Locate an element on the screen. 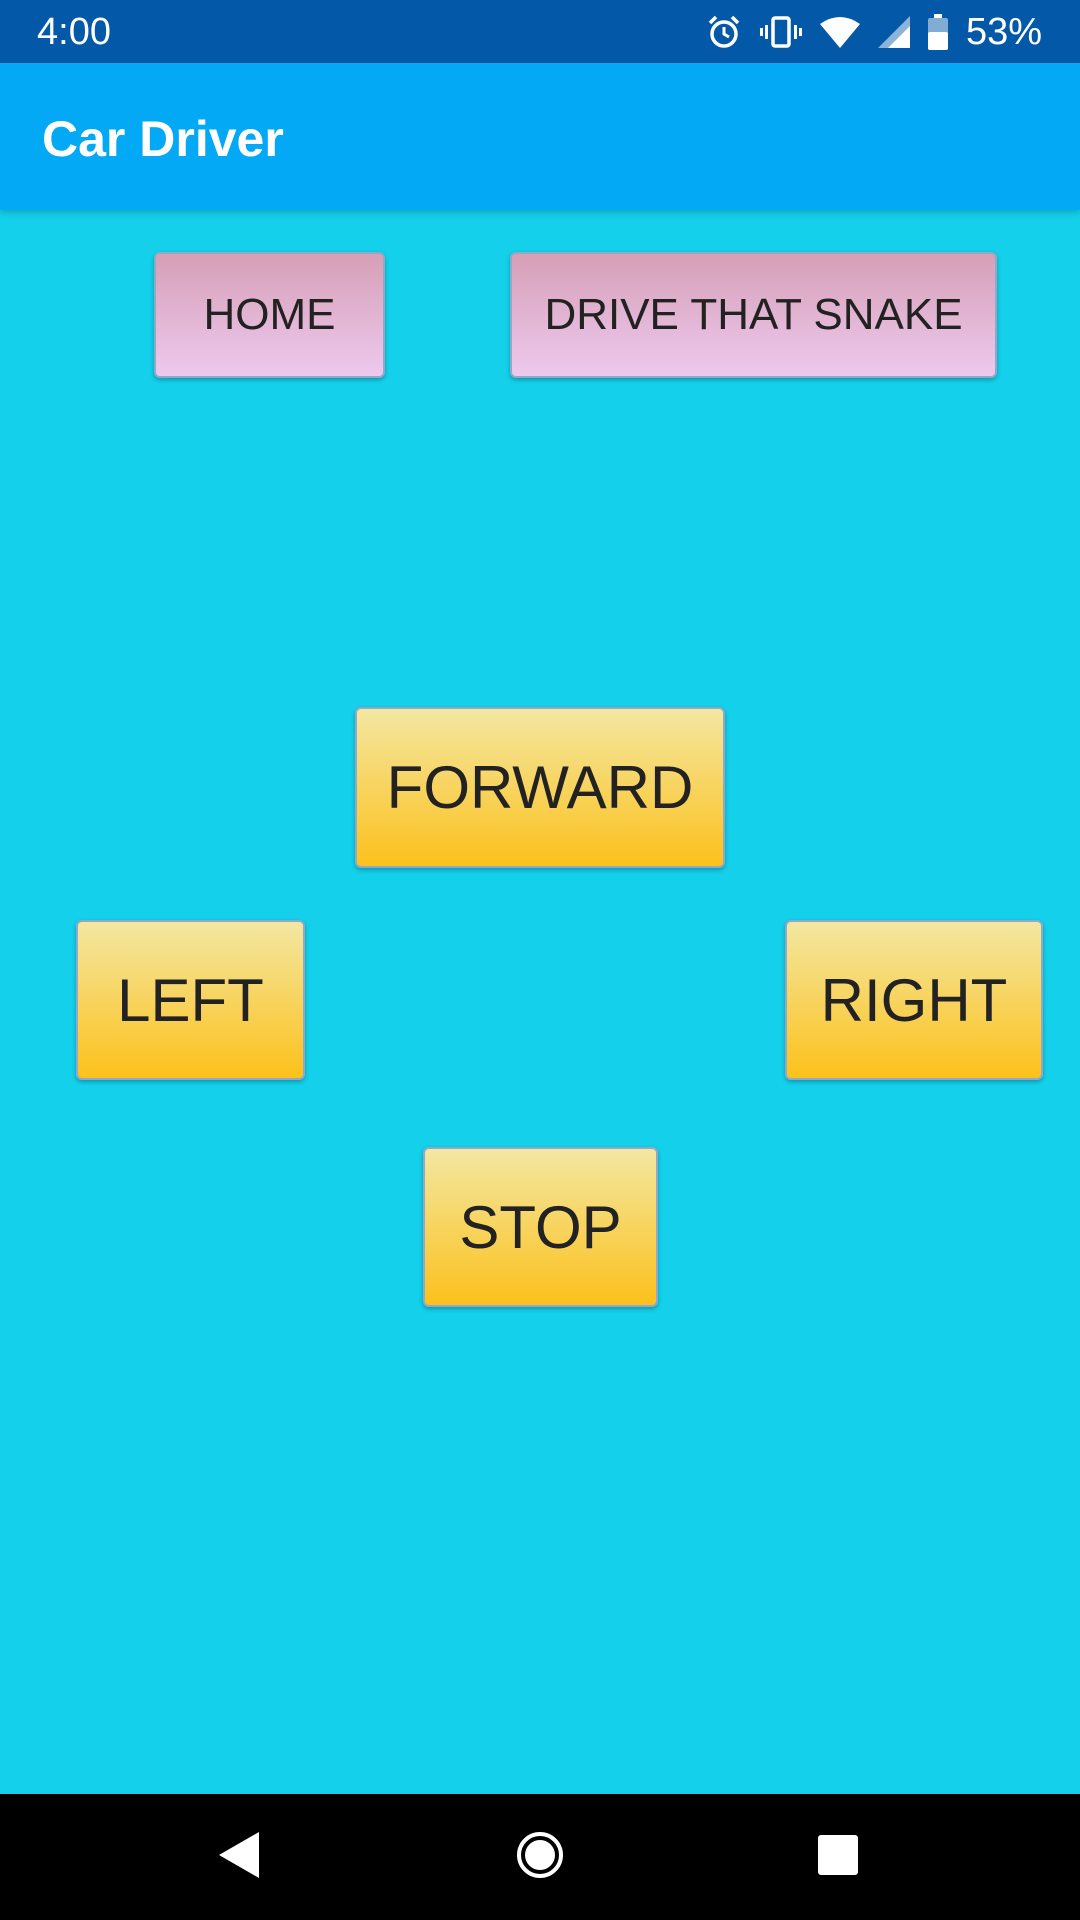  battery-percentage: 53% is located at coordinates (1003, 32).